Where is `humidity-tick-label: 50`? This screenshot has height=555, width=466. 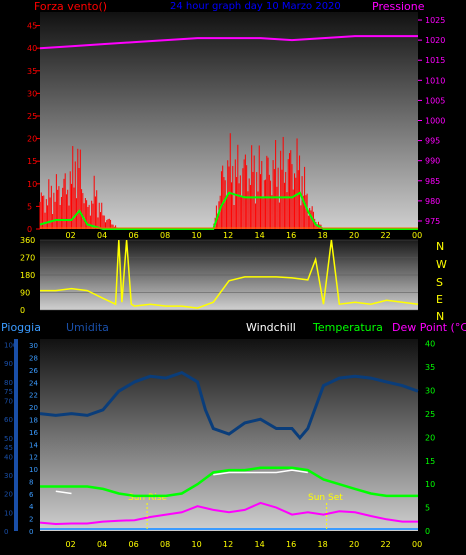
humidity-tick-label: 50 is located at coordinates (8, 439).